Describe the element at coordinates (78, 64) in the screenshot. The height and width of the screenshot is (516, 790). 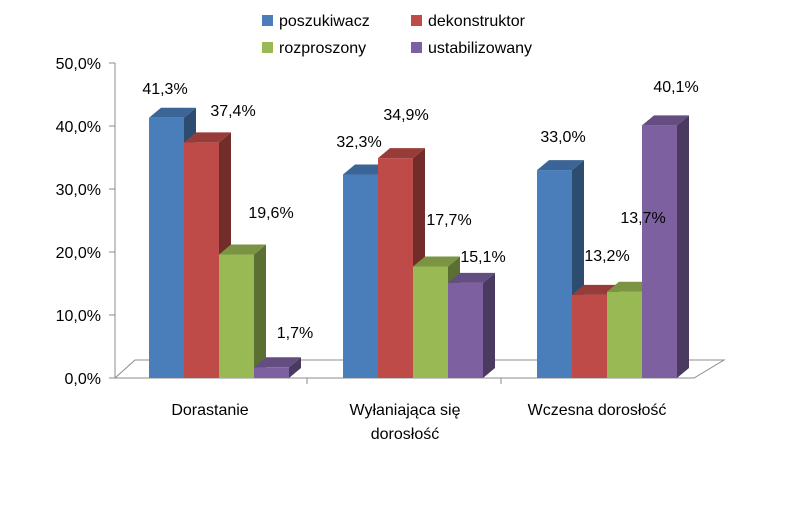
I see `y-tick-label: 50,0%` at that location.